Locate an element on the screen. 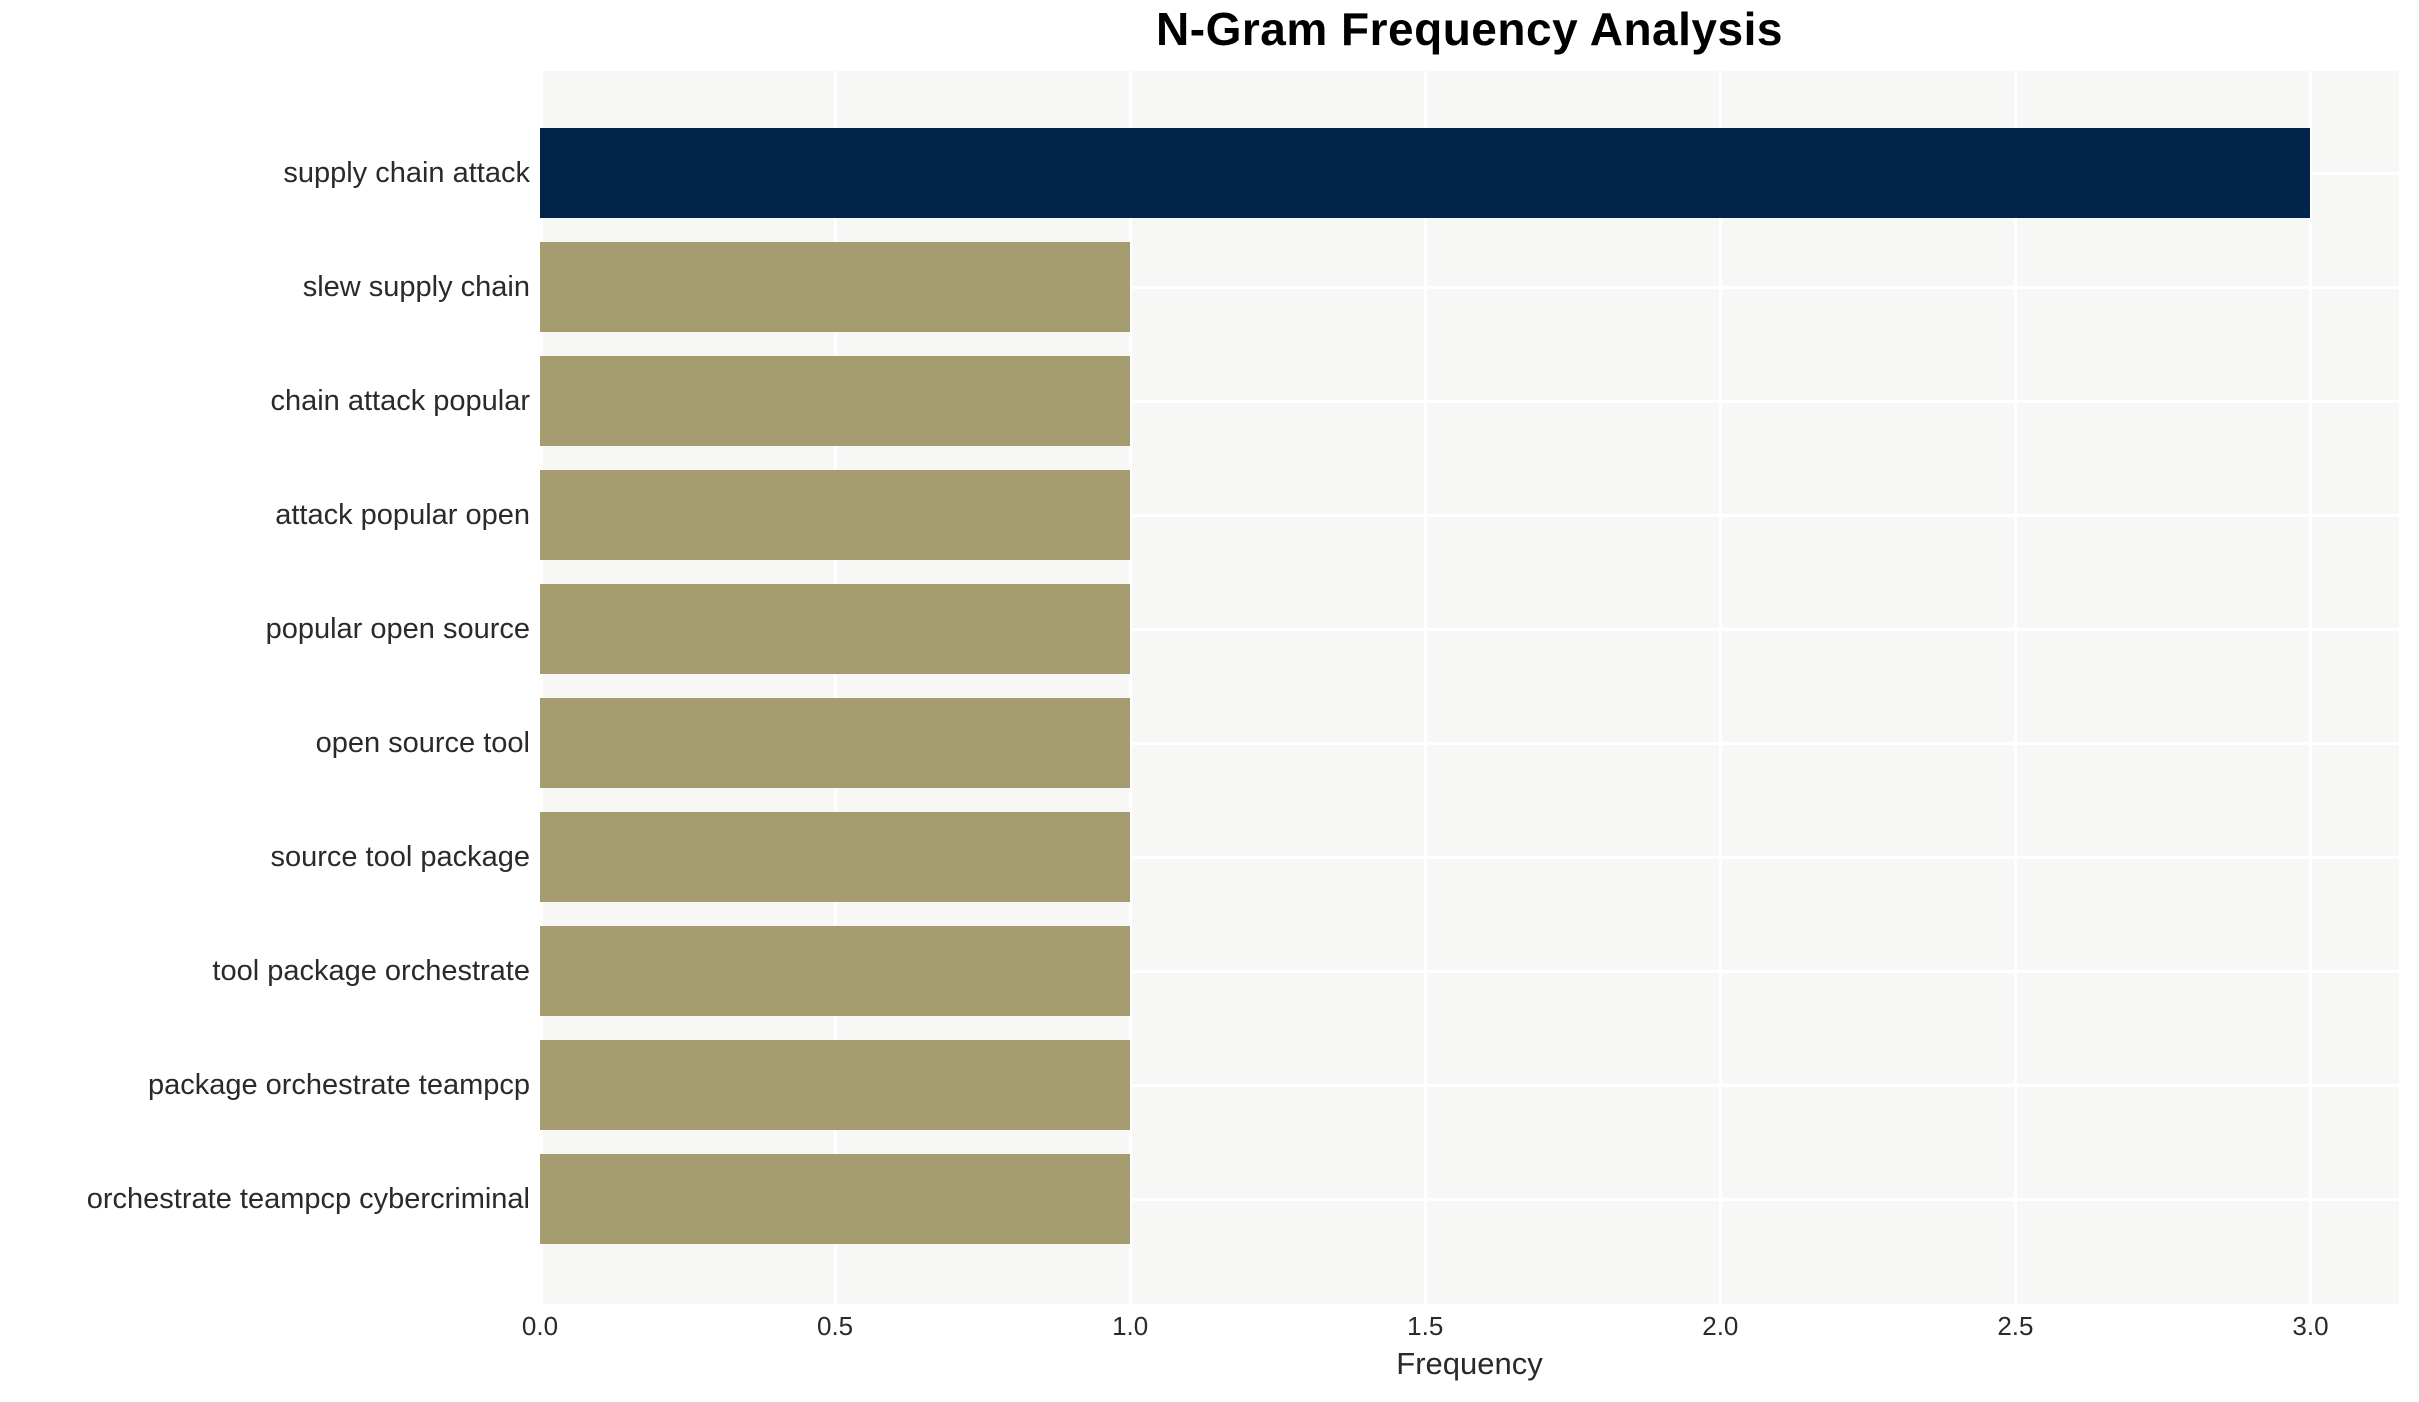 This screenshot has height=1402, width=2419. y-tick-label: supply chain attack is located at coordinates (406, 173).